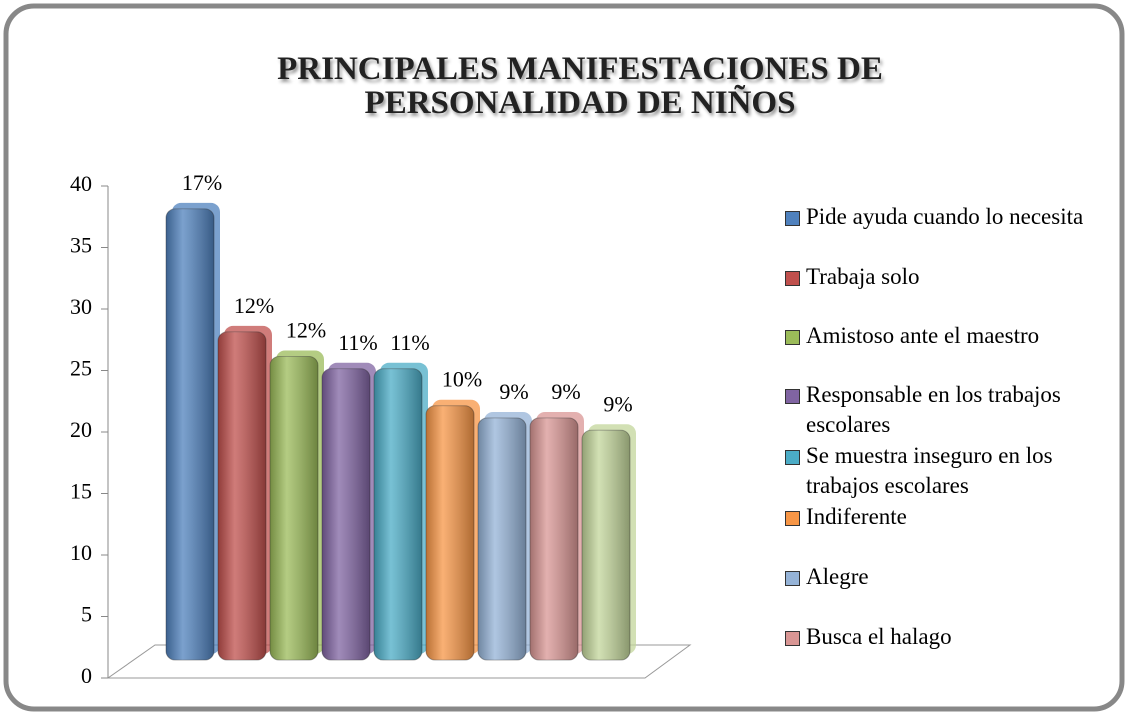 The image size is (1130, 717). I want to click on y-tick-label: 15, so click(81, 491).